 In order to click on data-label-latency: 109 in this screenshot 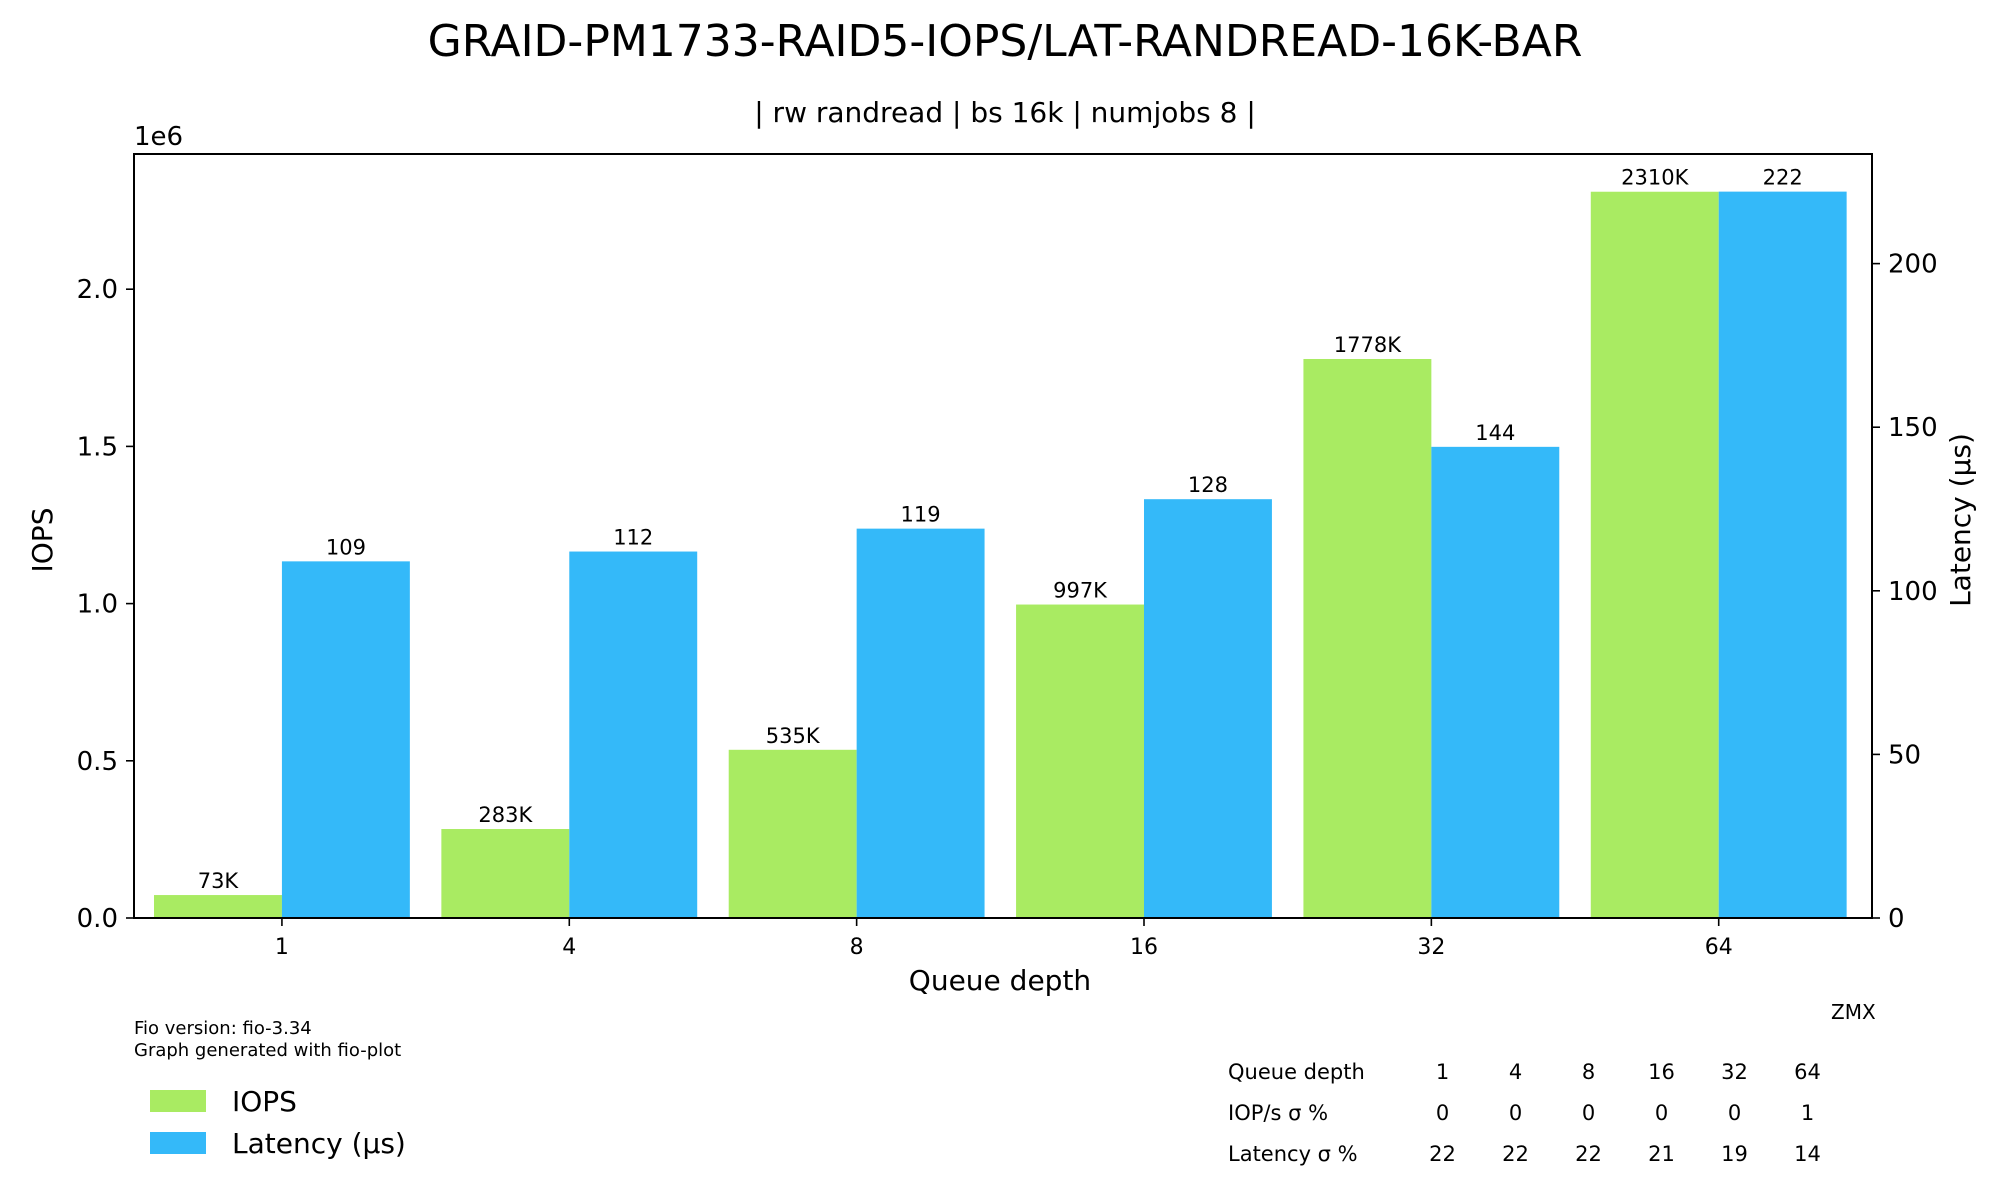, I will do `click(346, 547)`.